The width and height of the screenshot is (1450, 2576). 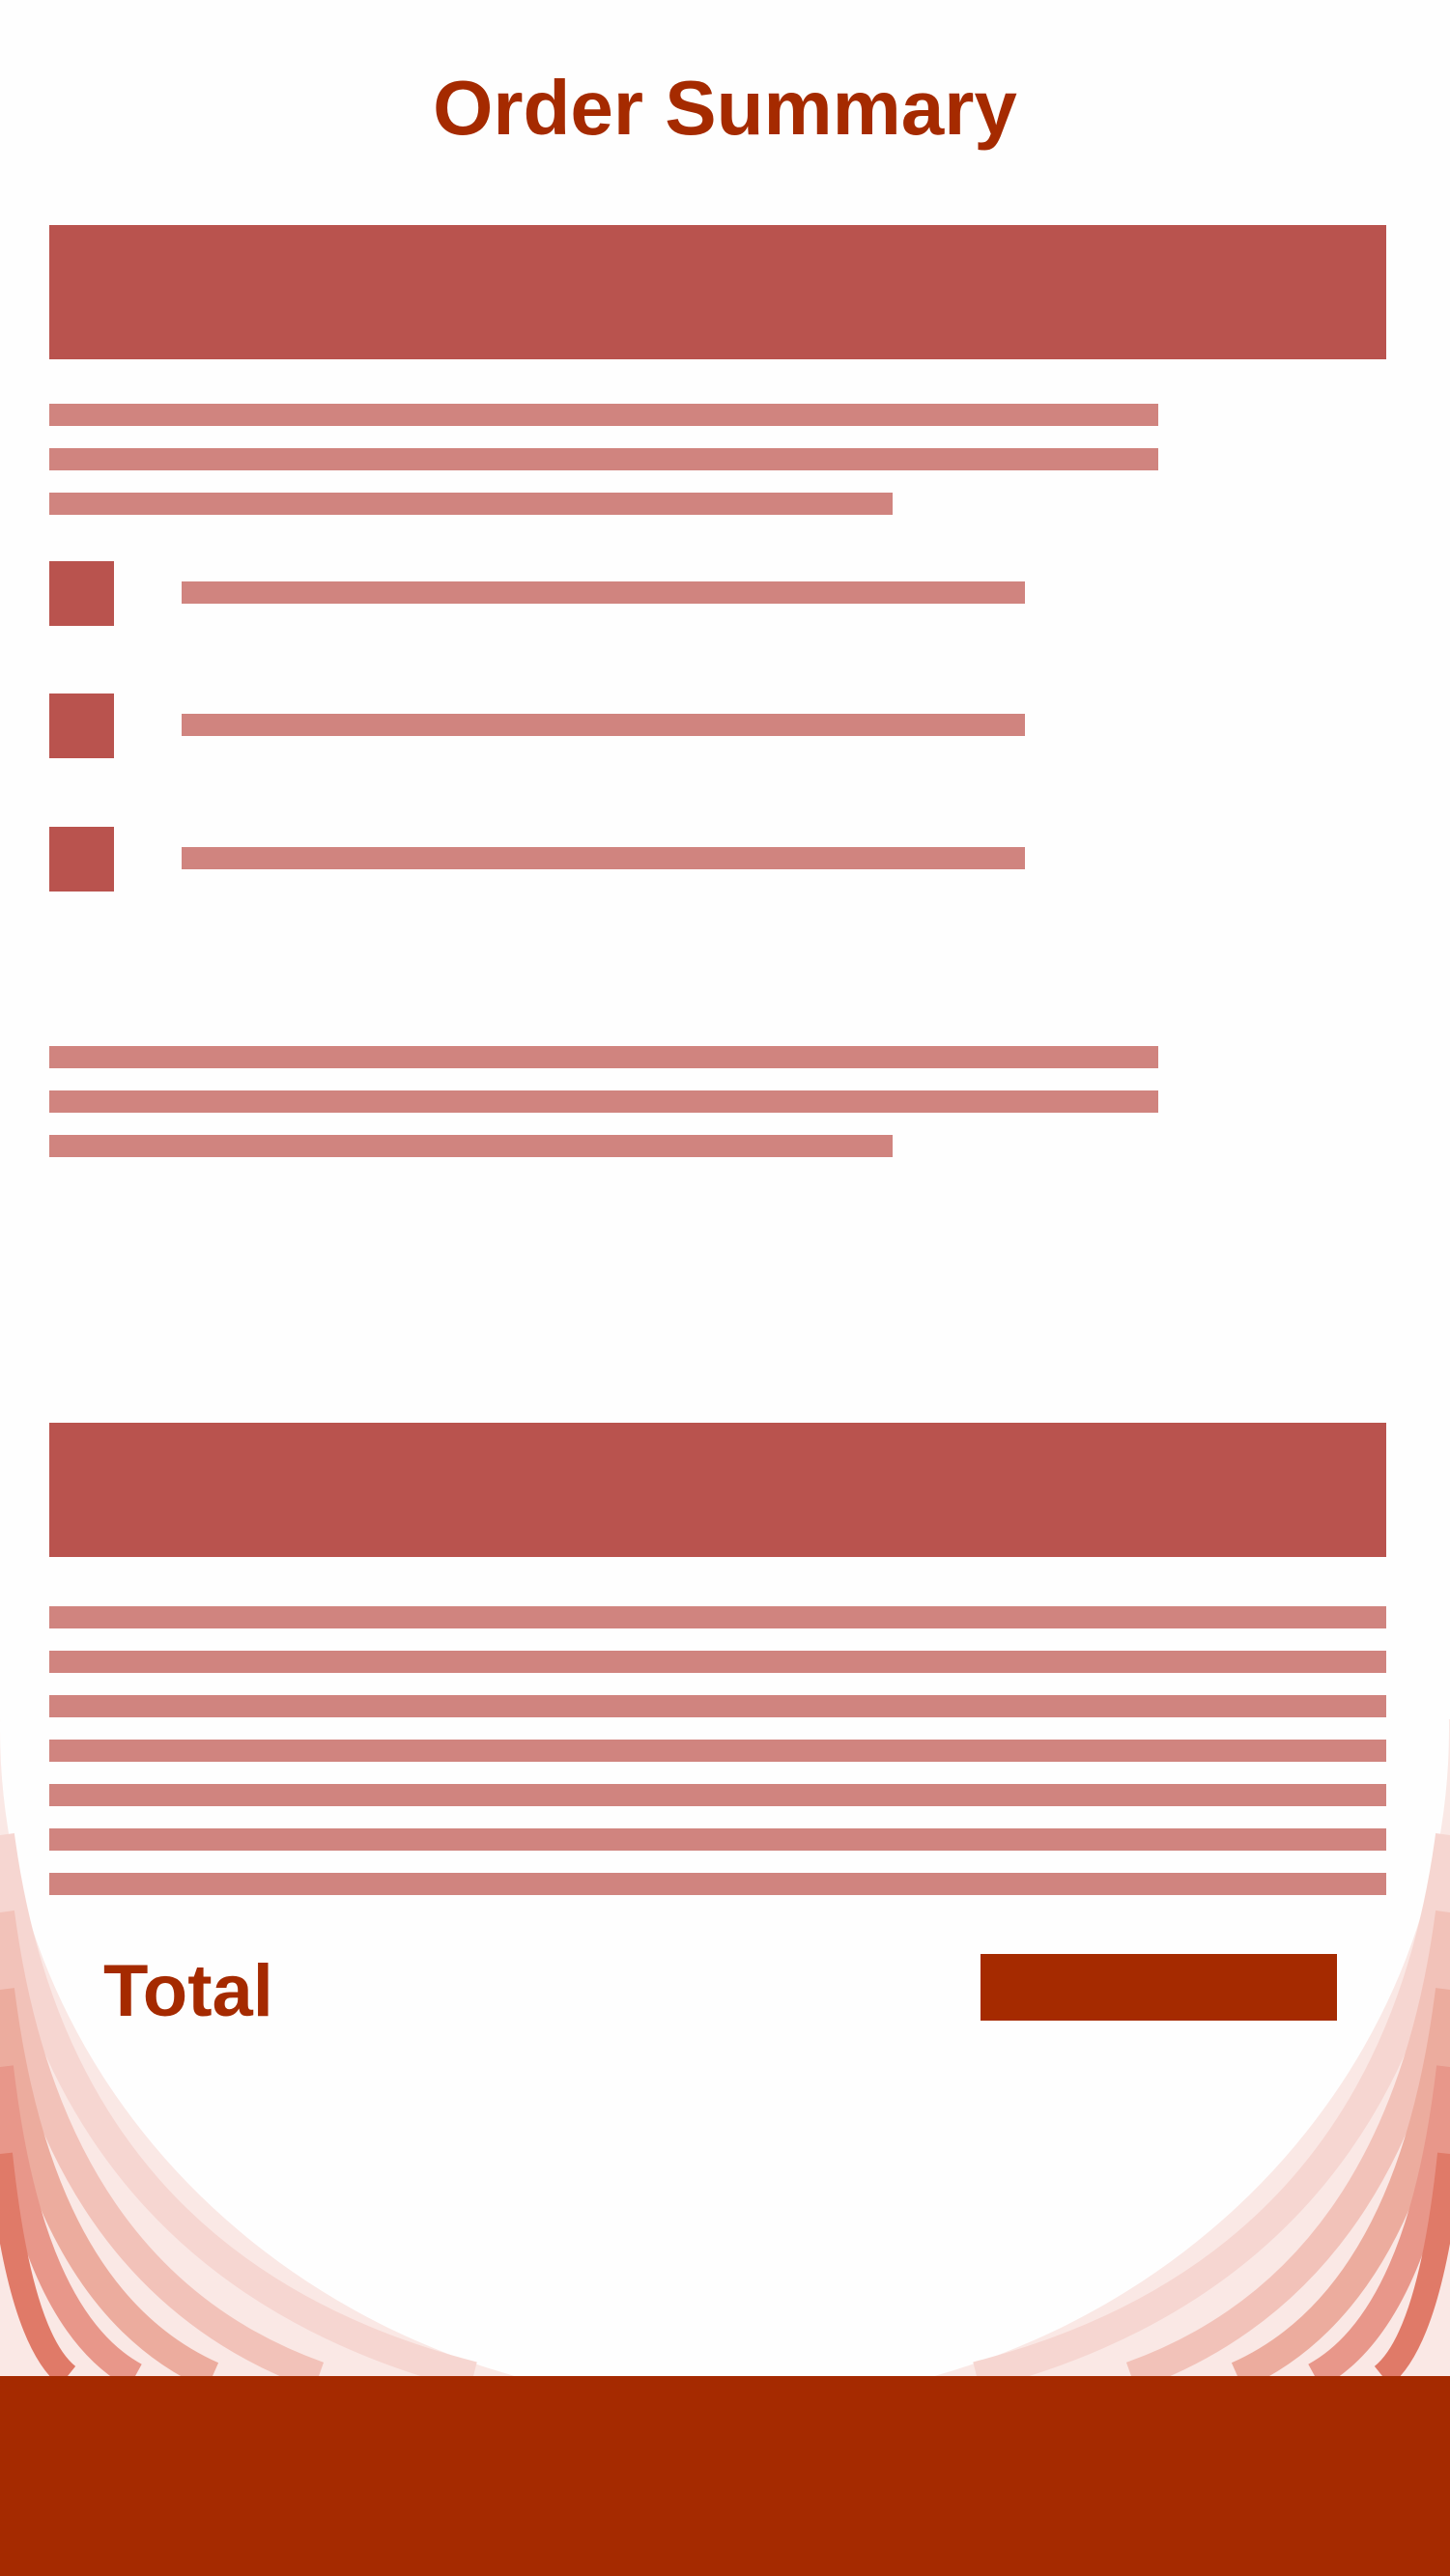 What do you see at coordinates (188, 1991) in the screenshot?
I see `total-label: Total` at bounding box center [188, 1991].